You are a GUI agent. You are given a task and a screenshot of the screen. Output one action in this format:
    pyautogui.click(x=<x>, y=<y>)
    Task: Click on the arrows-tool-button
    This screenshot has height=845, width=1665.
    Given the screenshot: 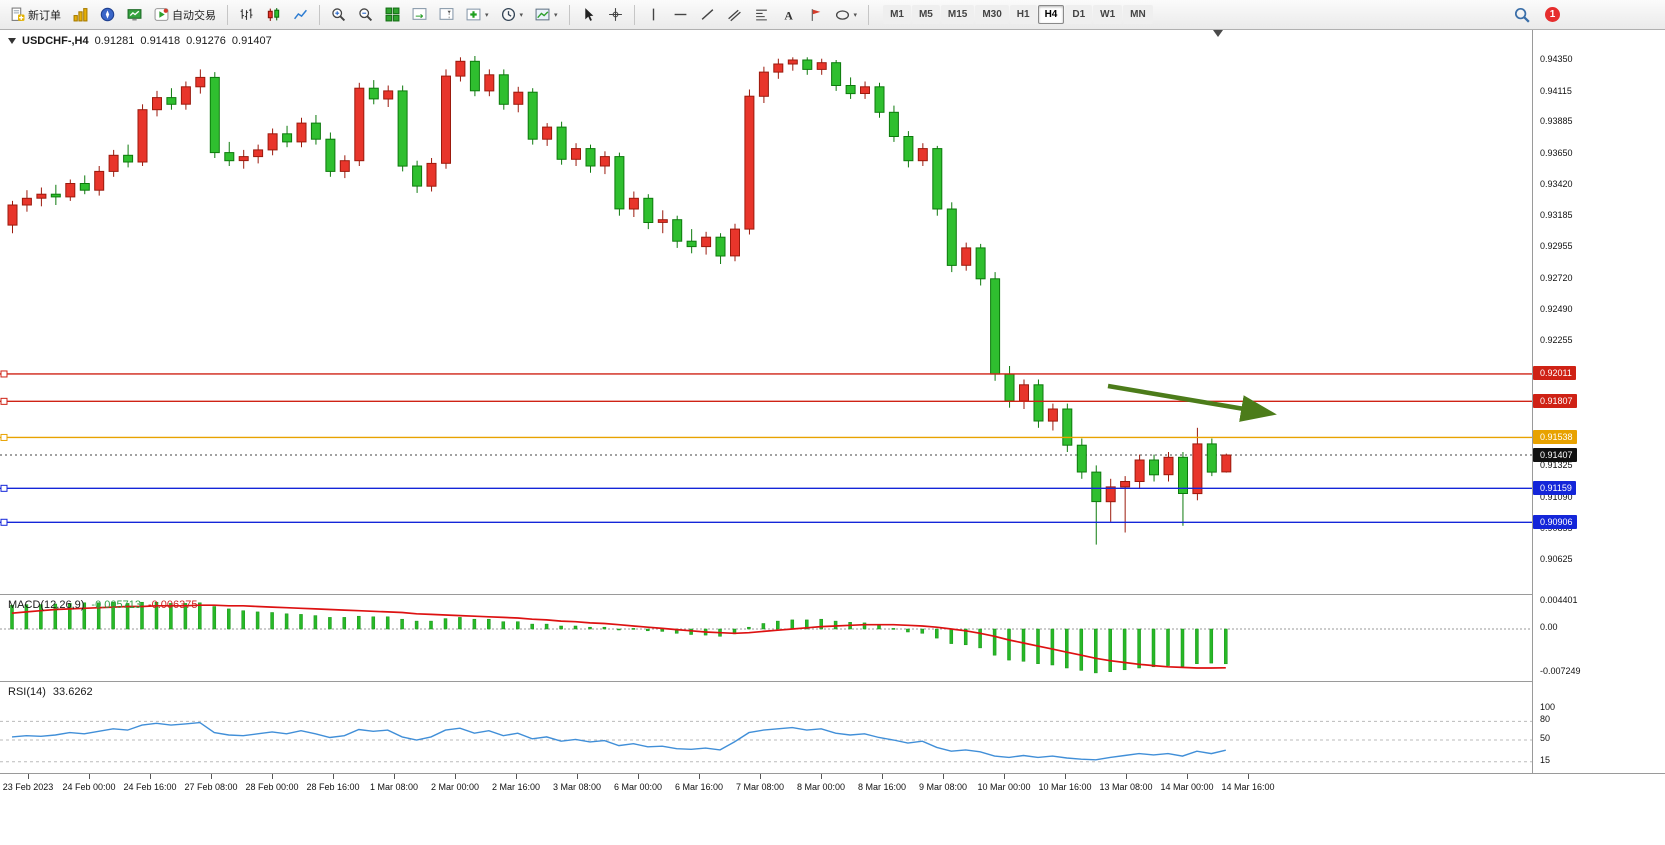 What is the action you would take?
    pyautogui.click(x=815, y=15)
    